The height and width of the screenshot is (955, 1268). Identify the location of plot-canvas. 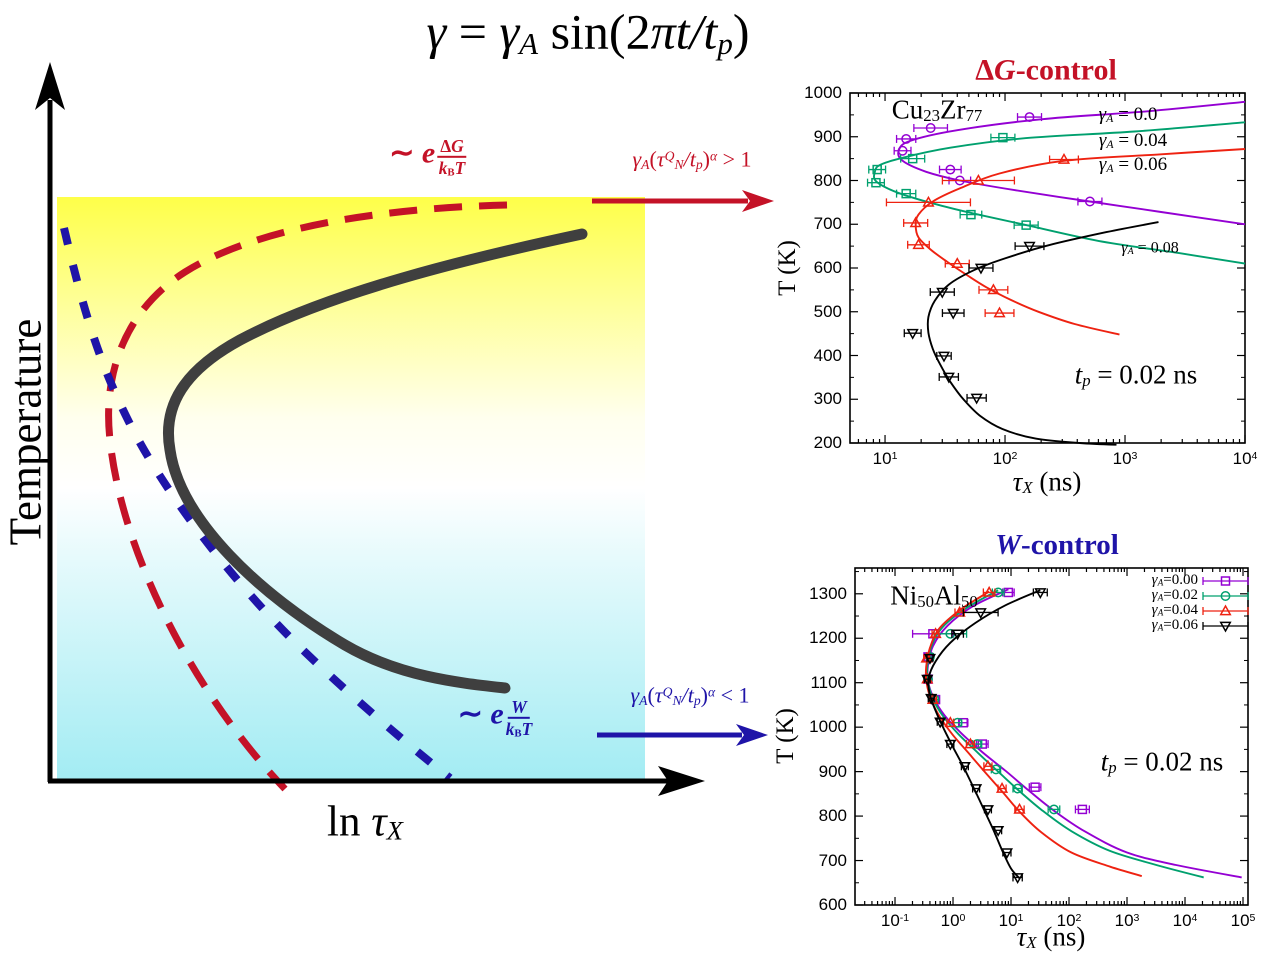
(1047, 269).